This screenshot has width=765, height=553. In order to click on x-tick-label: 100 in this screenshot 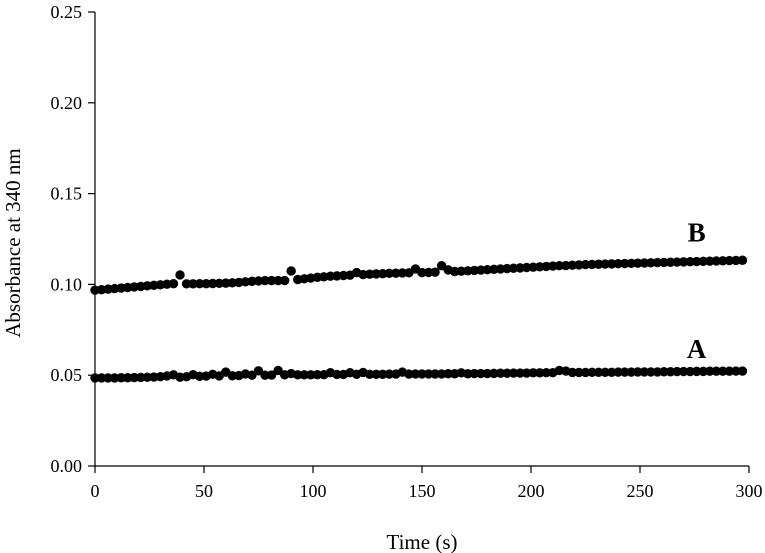, I will do `click(313, 491)`.